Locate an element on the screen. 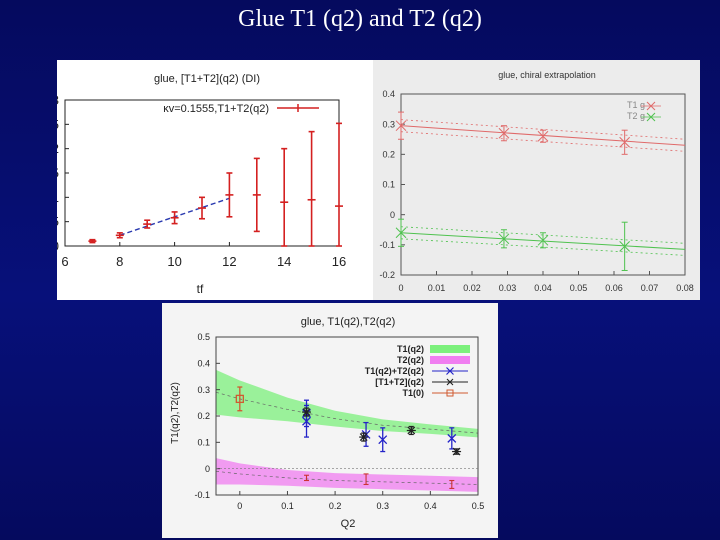 The image size is (720, 540). slide-title: Glue T1 (q2) and T2 (q2) is located at coordinates (360, 19).